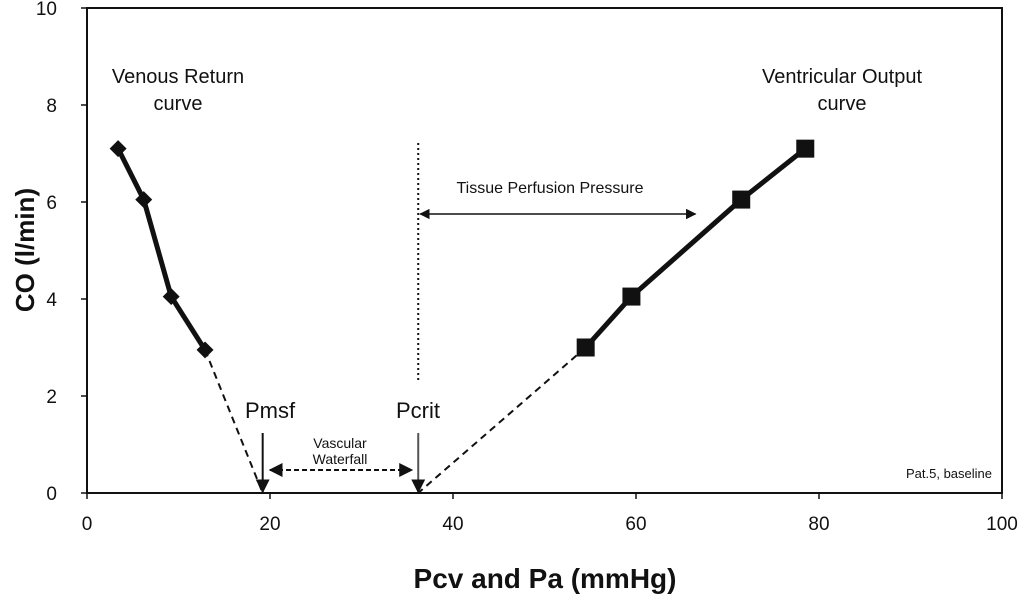  I want to click on waterfall-label-2: Waterfall, so click(340, 459).